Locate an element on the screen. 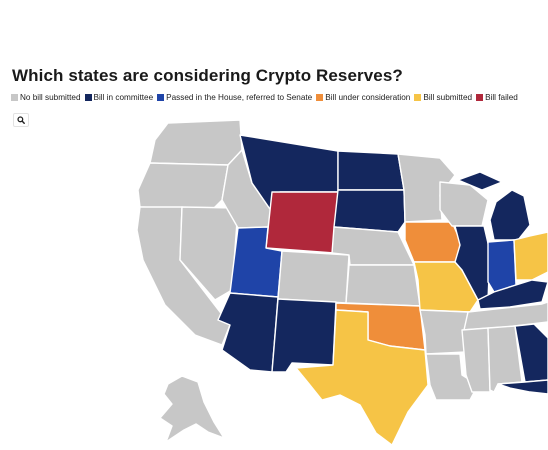  zoom-button is located at coordinates (21, 120).